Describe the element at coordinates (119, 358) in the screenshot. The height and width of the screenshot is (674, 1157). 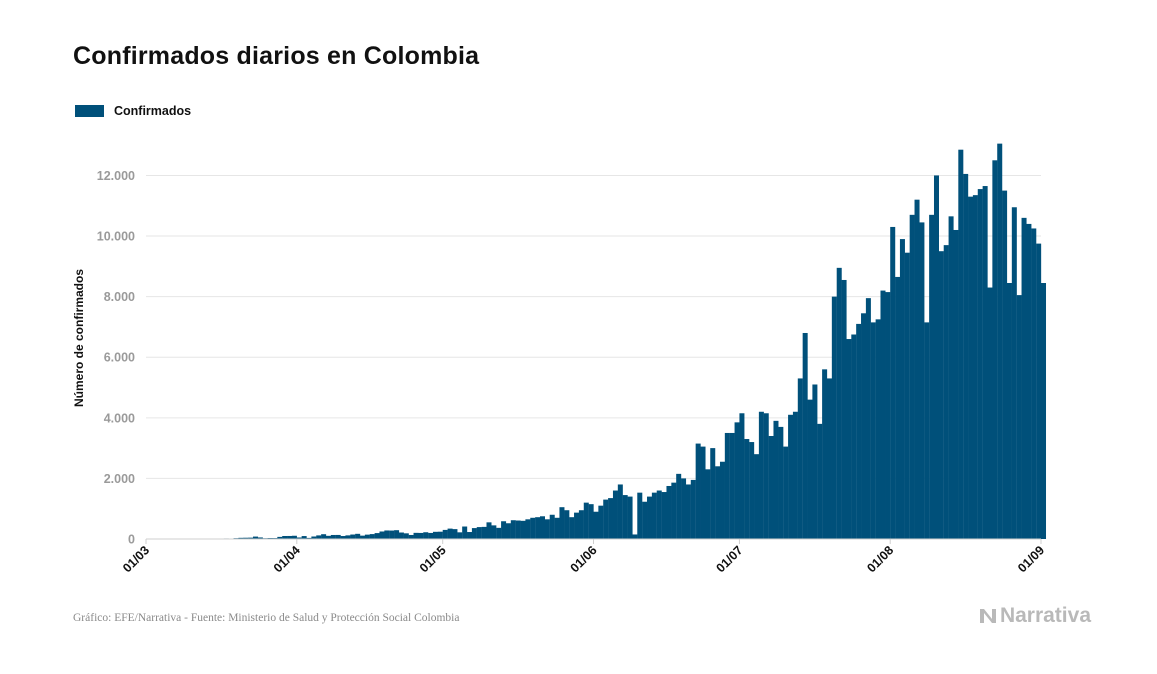
I see `y-tick-label: 6.000` at that location.